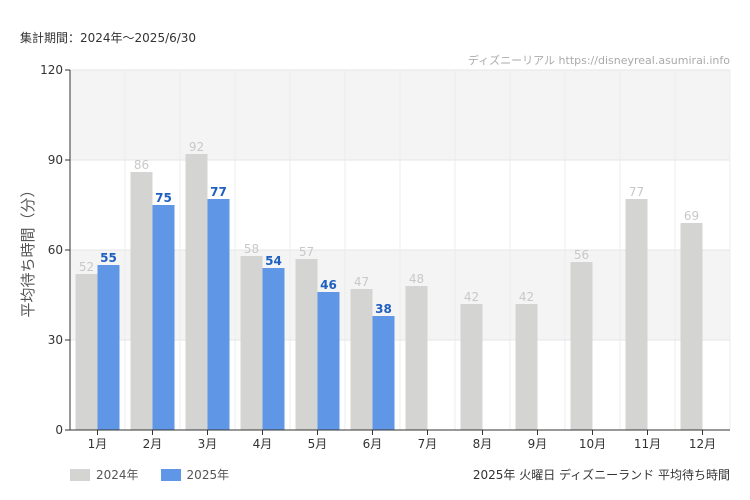 The image size is (750, 500). Describe the element at coordinates (647, 444) in the screenshot. I see `x-tick-label: 11月` at that location.